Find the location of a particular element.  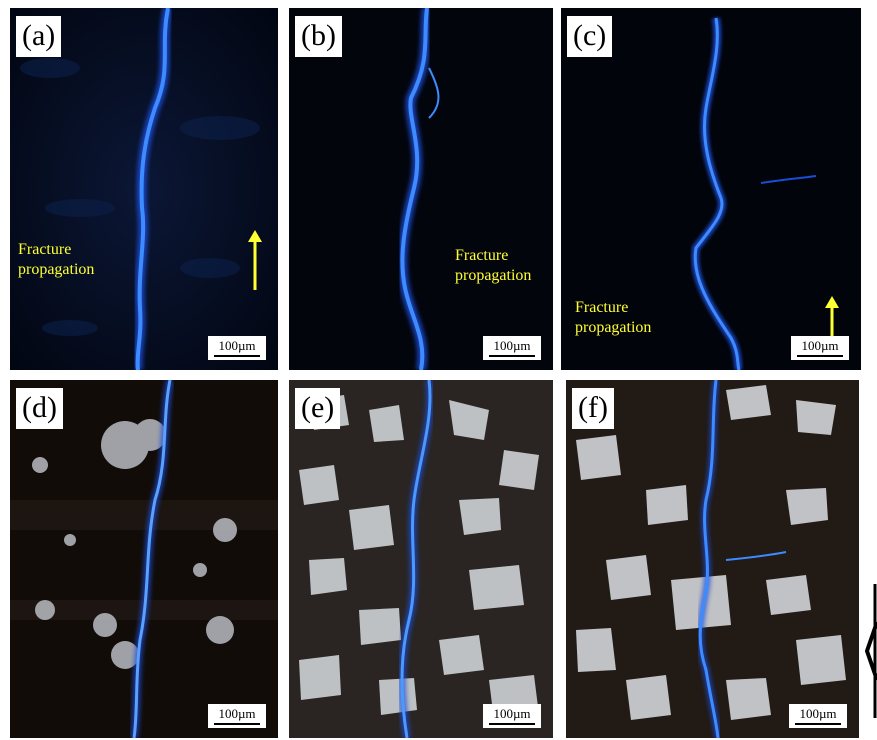

micrograph-panel-a: (a) Fracture propagation 100µm is located at coordinates (144, 189).